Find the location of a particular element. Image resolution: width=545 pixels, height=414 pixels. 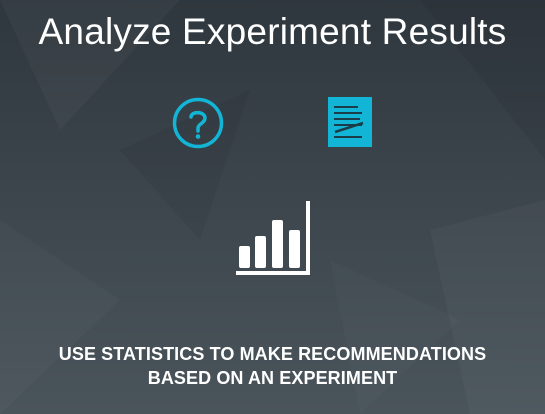

document-notes-icon is located at coordinates (350, 122).